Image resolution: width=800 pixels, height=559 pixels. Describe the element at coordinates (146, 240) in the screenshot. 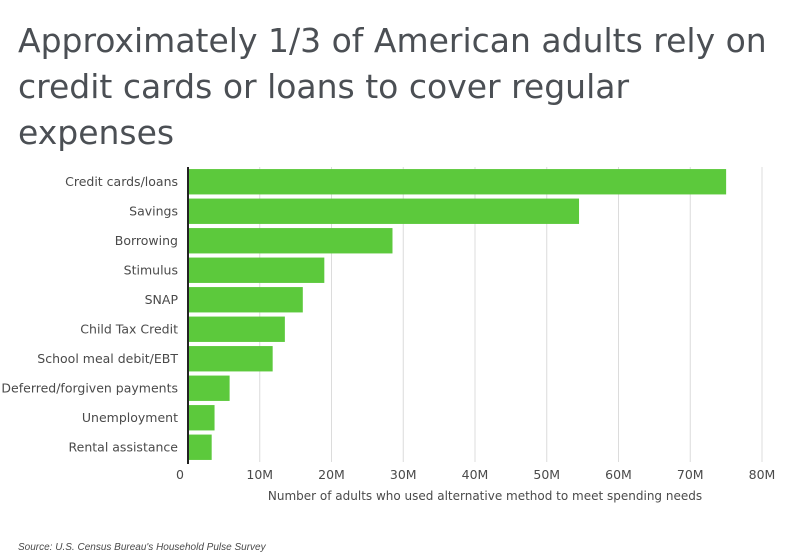

I see `category-label: Borrowing` at that location.